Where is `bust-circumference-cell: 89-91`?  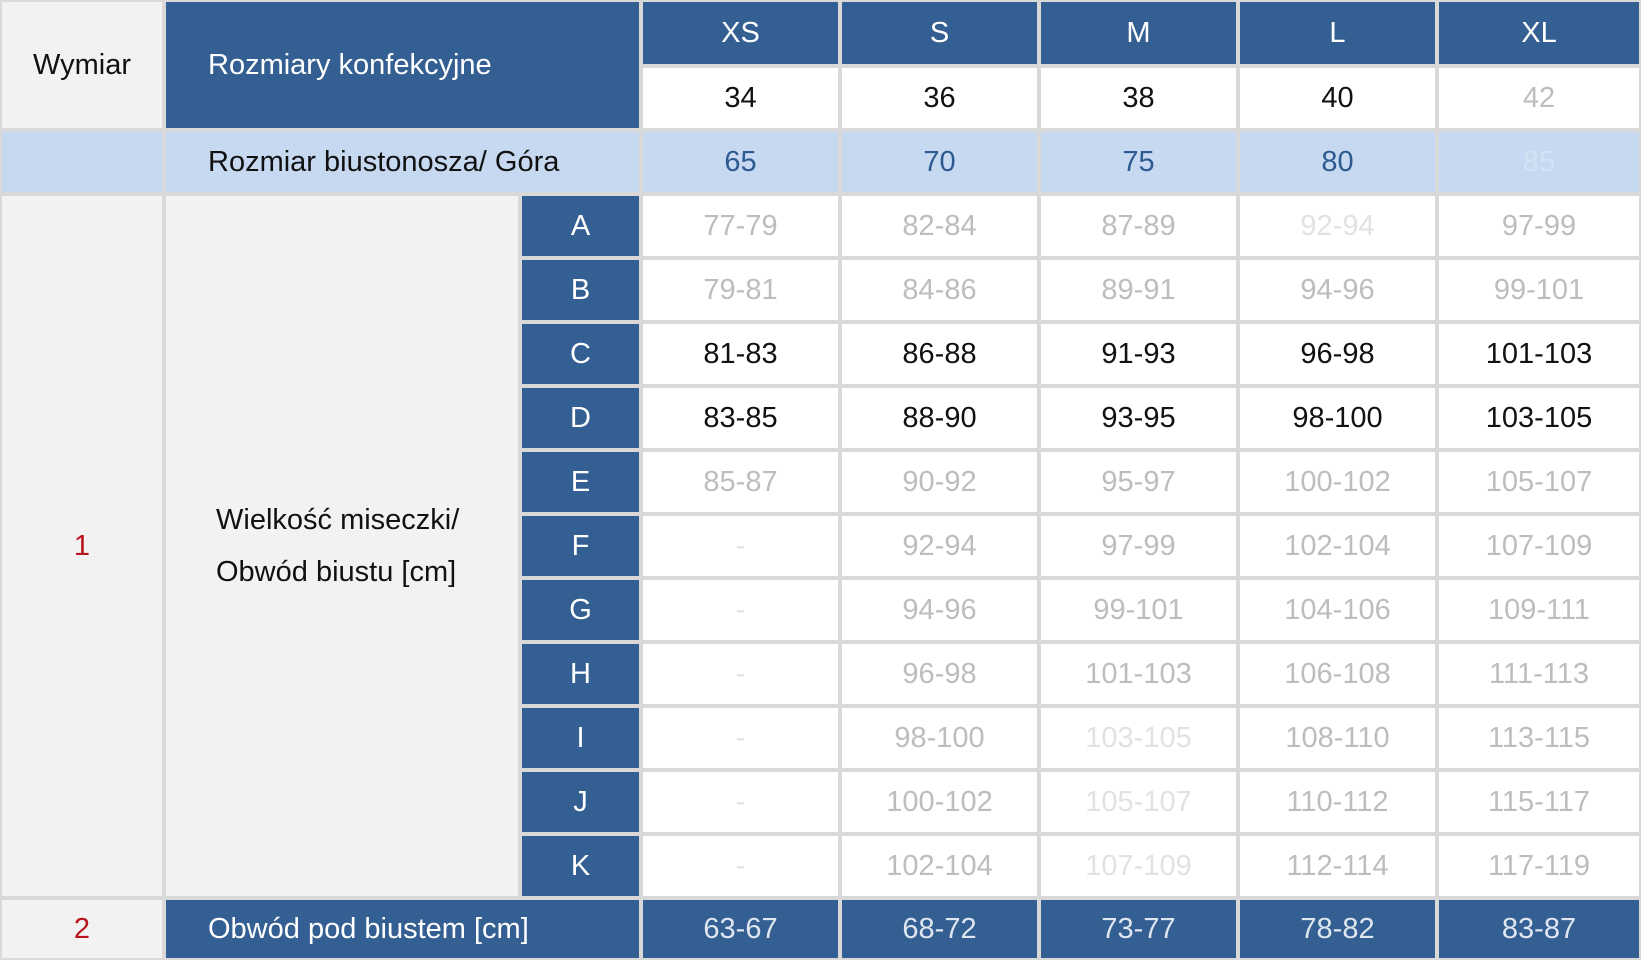
bust-circumference-cell: 89-91 is located at coordinates (1138, 290).